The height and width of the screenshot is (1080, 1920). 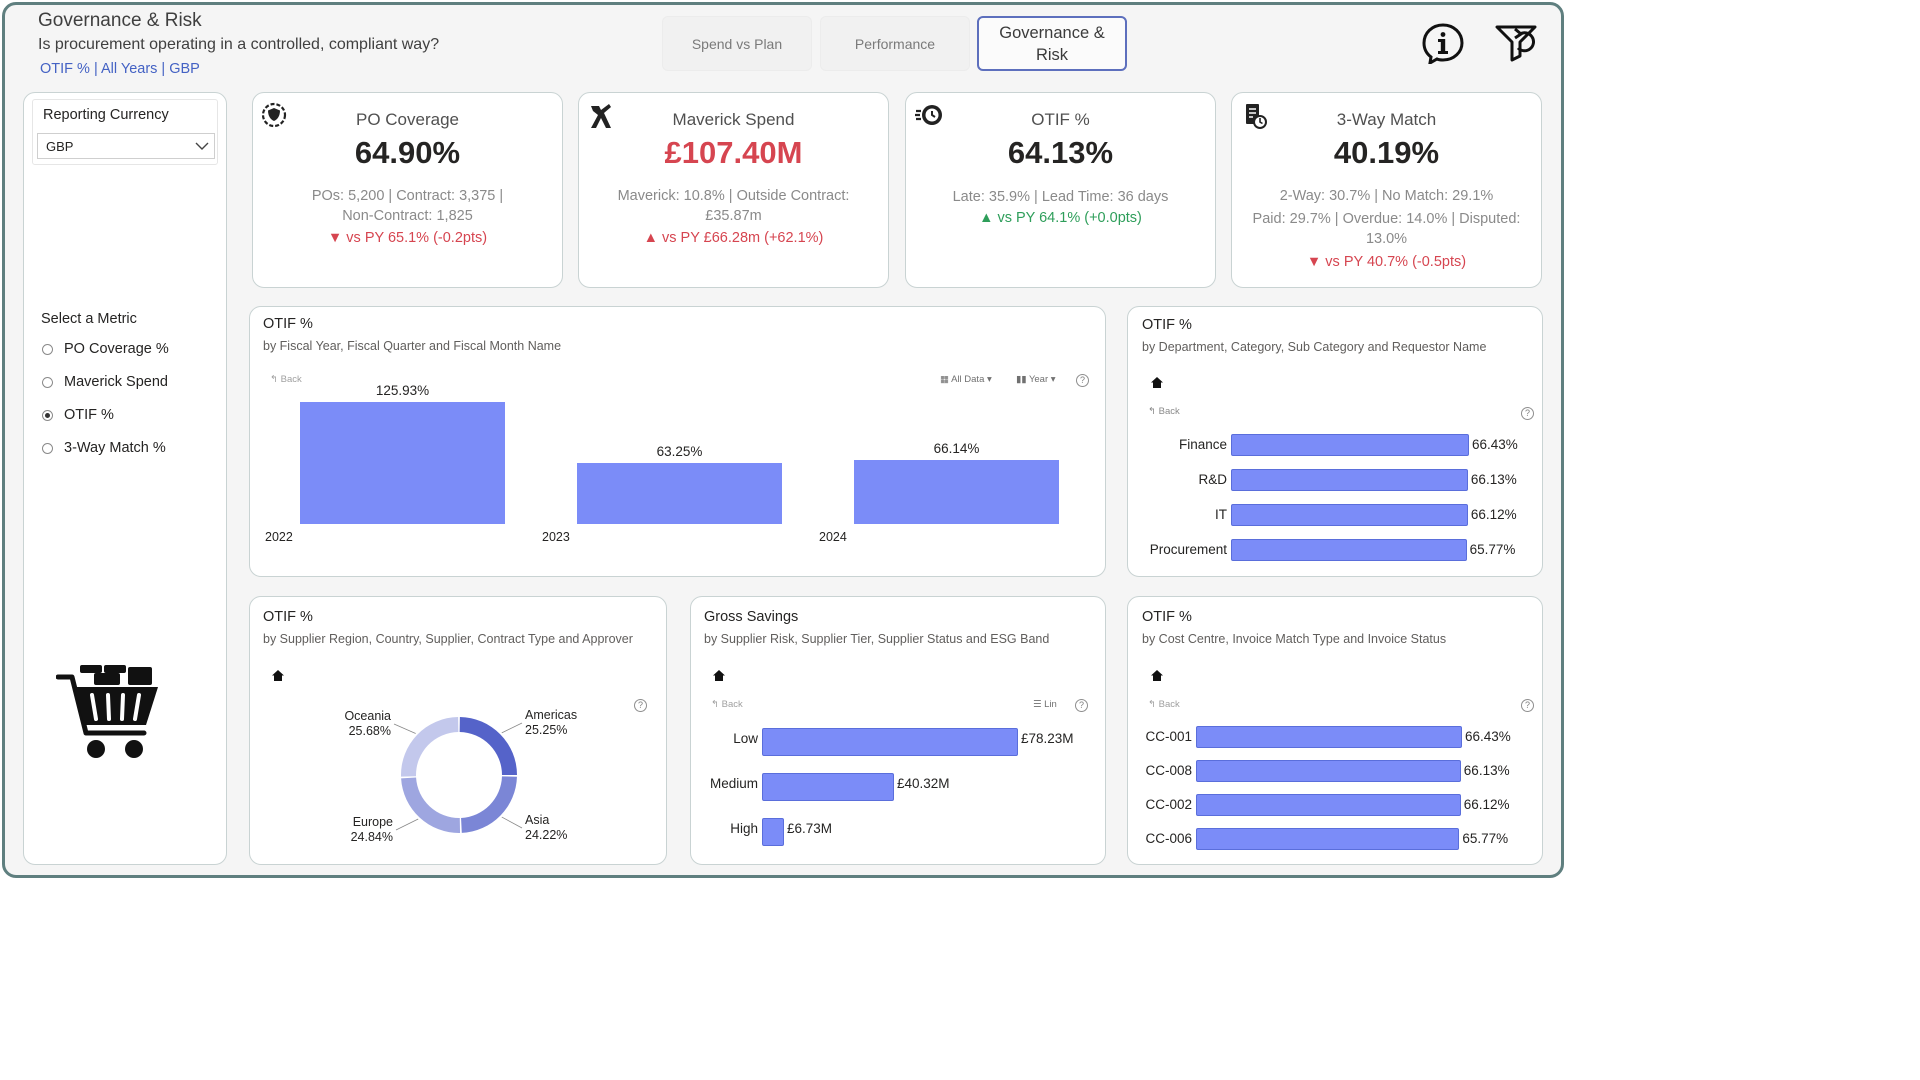 I want to click on chevron-down-icon, so click(x=202, y=146).